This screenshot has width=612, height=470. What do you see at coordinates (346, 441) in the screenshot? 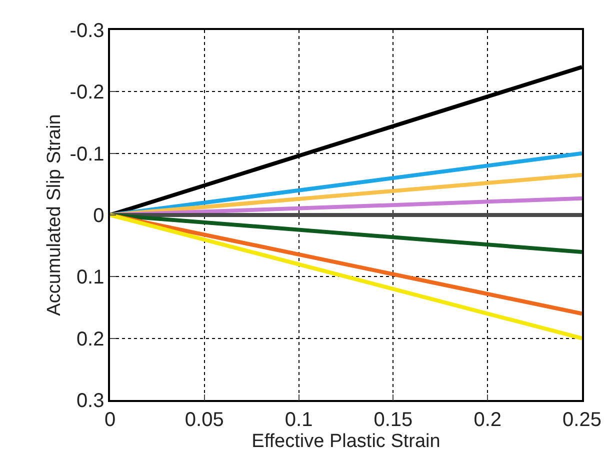
I see `x-axis-title: Effective Plastic Strain` at bounding box center [346, 441].